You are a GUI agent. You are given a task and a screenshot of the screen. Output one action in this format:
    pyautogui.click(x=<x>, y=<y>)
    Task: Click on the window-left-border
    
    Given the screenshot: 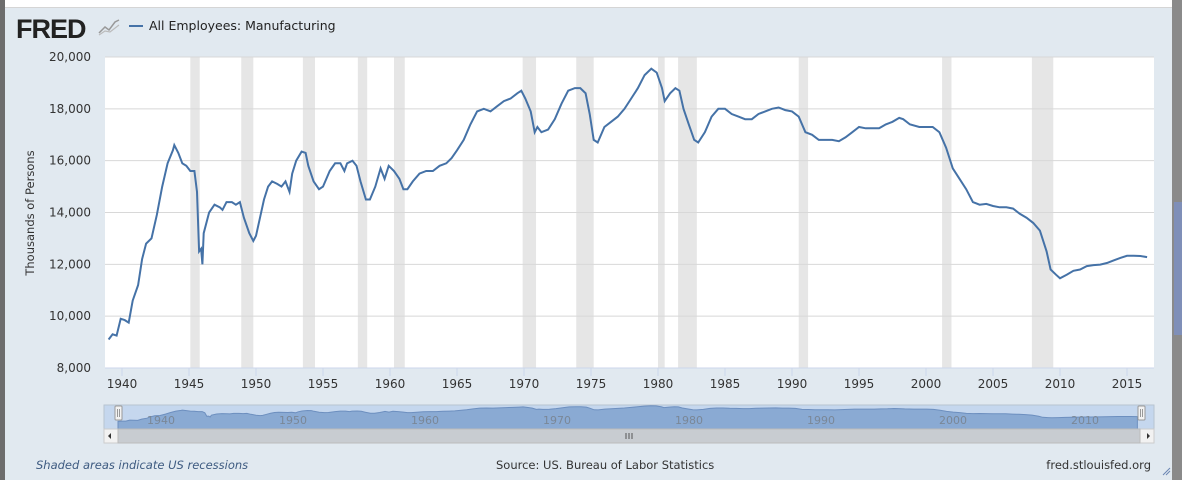 What is the action you would take?
    pyautogui.click(x=2, y=240)
    